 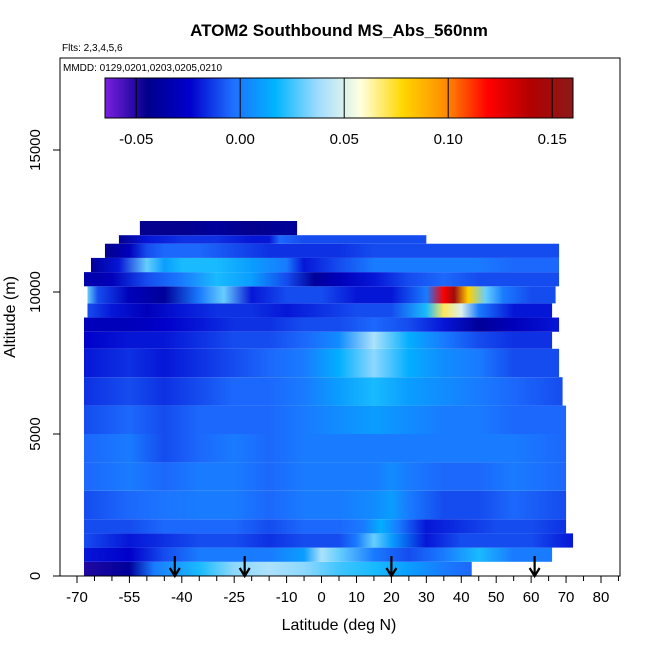 I want to click on flights-label: Flts: 2,3,4,5,6, so click(x=92, y=48).